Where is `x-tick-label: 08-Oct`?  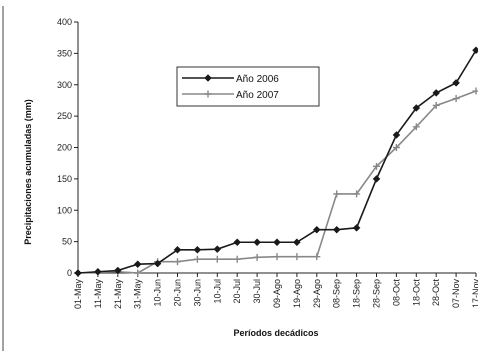
x-tick-label: 08-Oct is located at coordinates (396, 293).